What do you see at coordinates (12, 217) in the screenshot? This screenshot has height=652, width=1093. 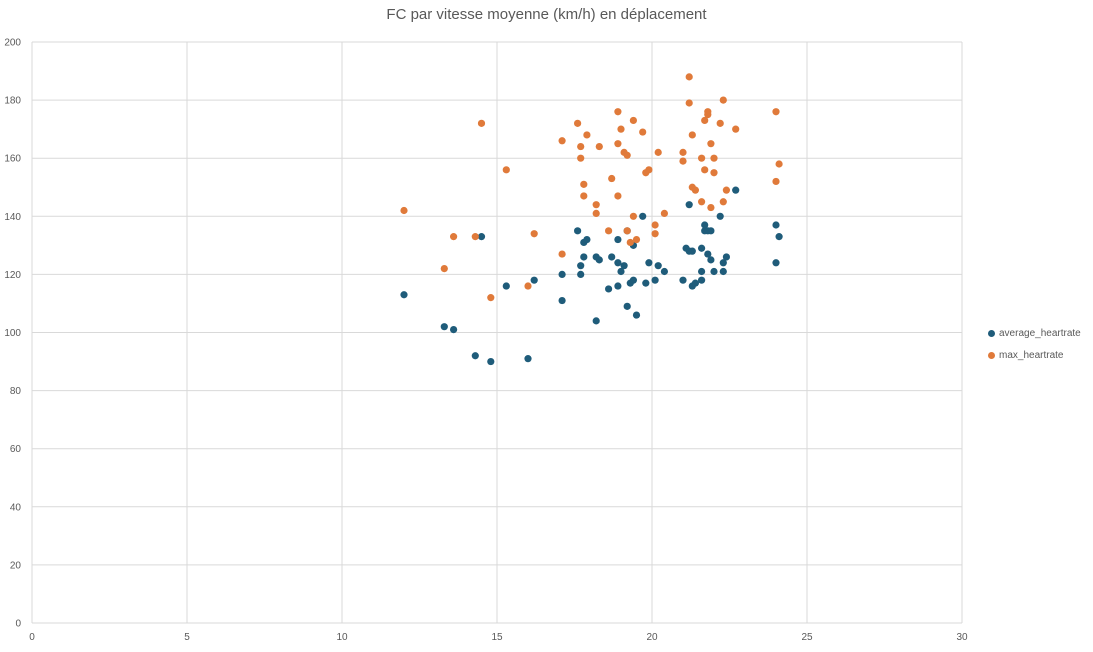 I see `y-tick-label: 140` at bounding box center [12, 217].